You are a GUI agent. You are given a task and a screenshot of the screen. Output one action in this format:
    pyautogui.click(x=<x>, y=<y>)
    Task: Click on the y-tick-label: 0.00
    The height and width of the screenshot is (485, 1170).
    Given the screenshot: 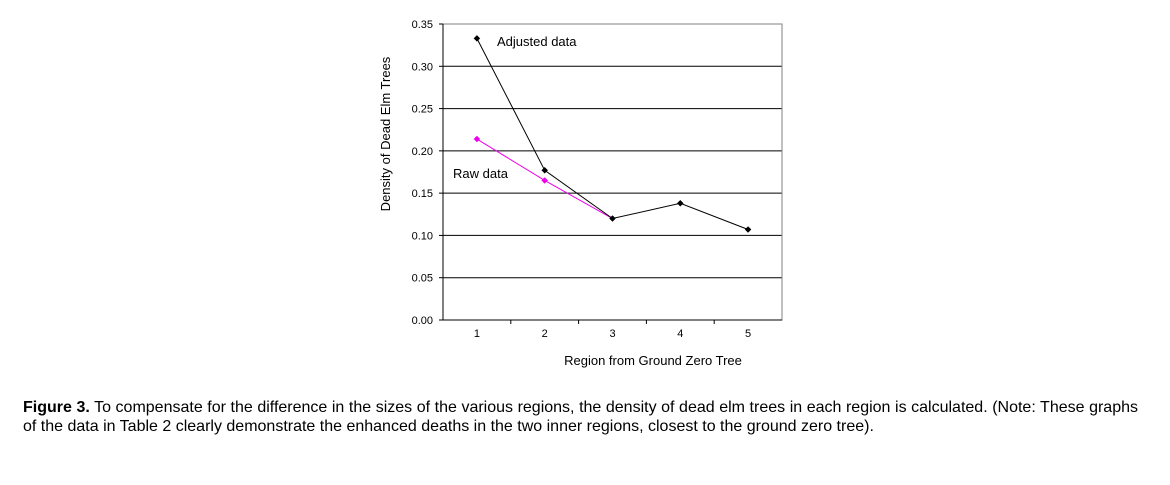 What is the action you would take?
    pyautogui.click(x=422, y=321)
    